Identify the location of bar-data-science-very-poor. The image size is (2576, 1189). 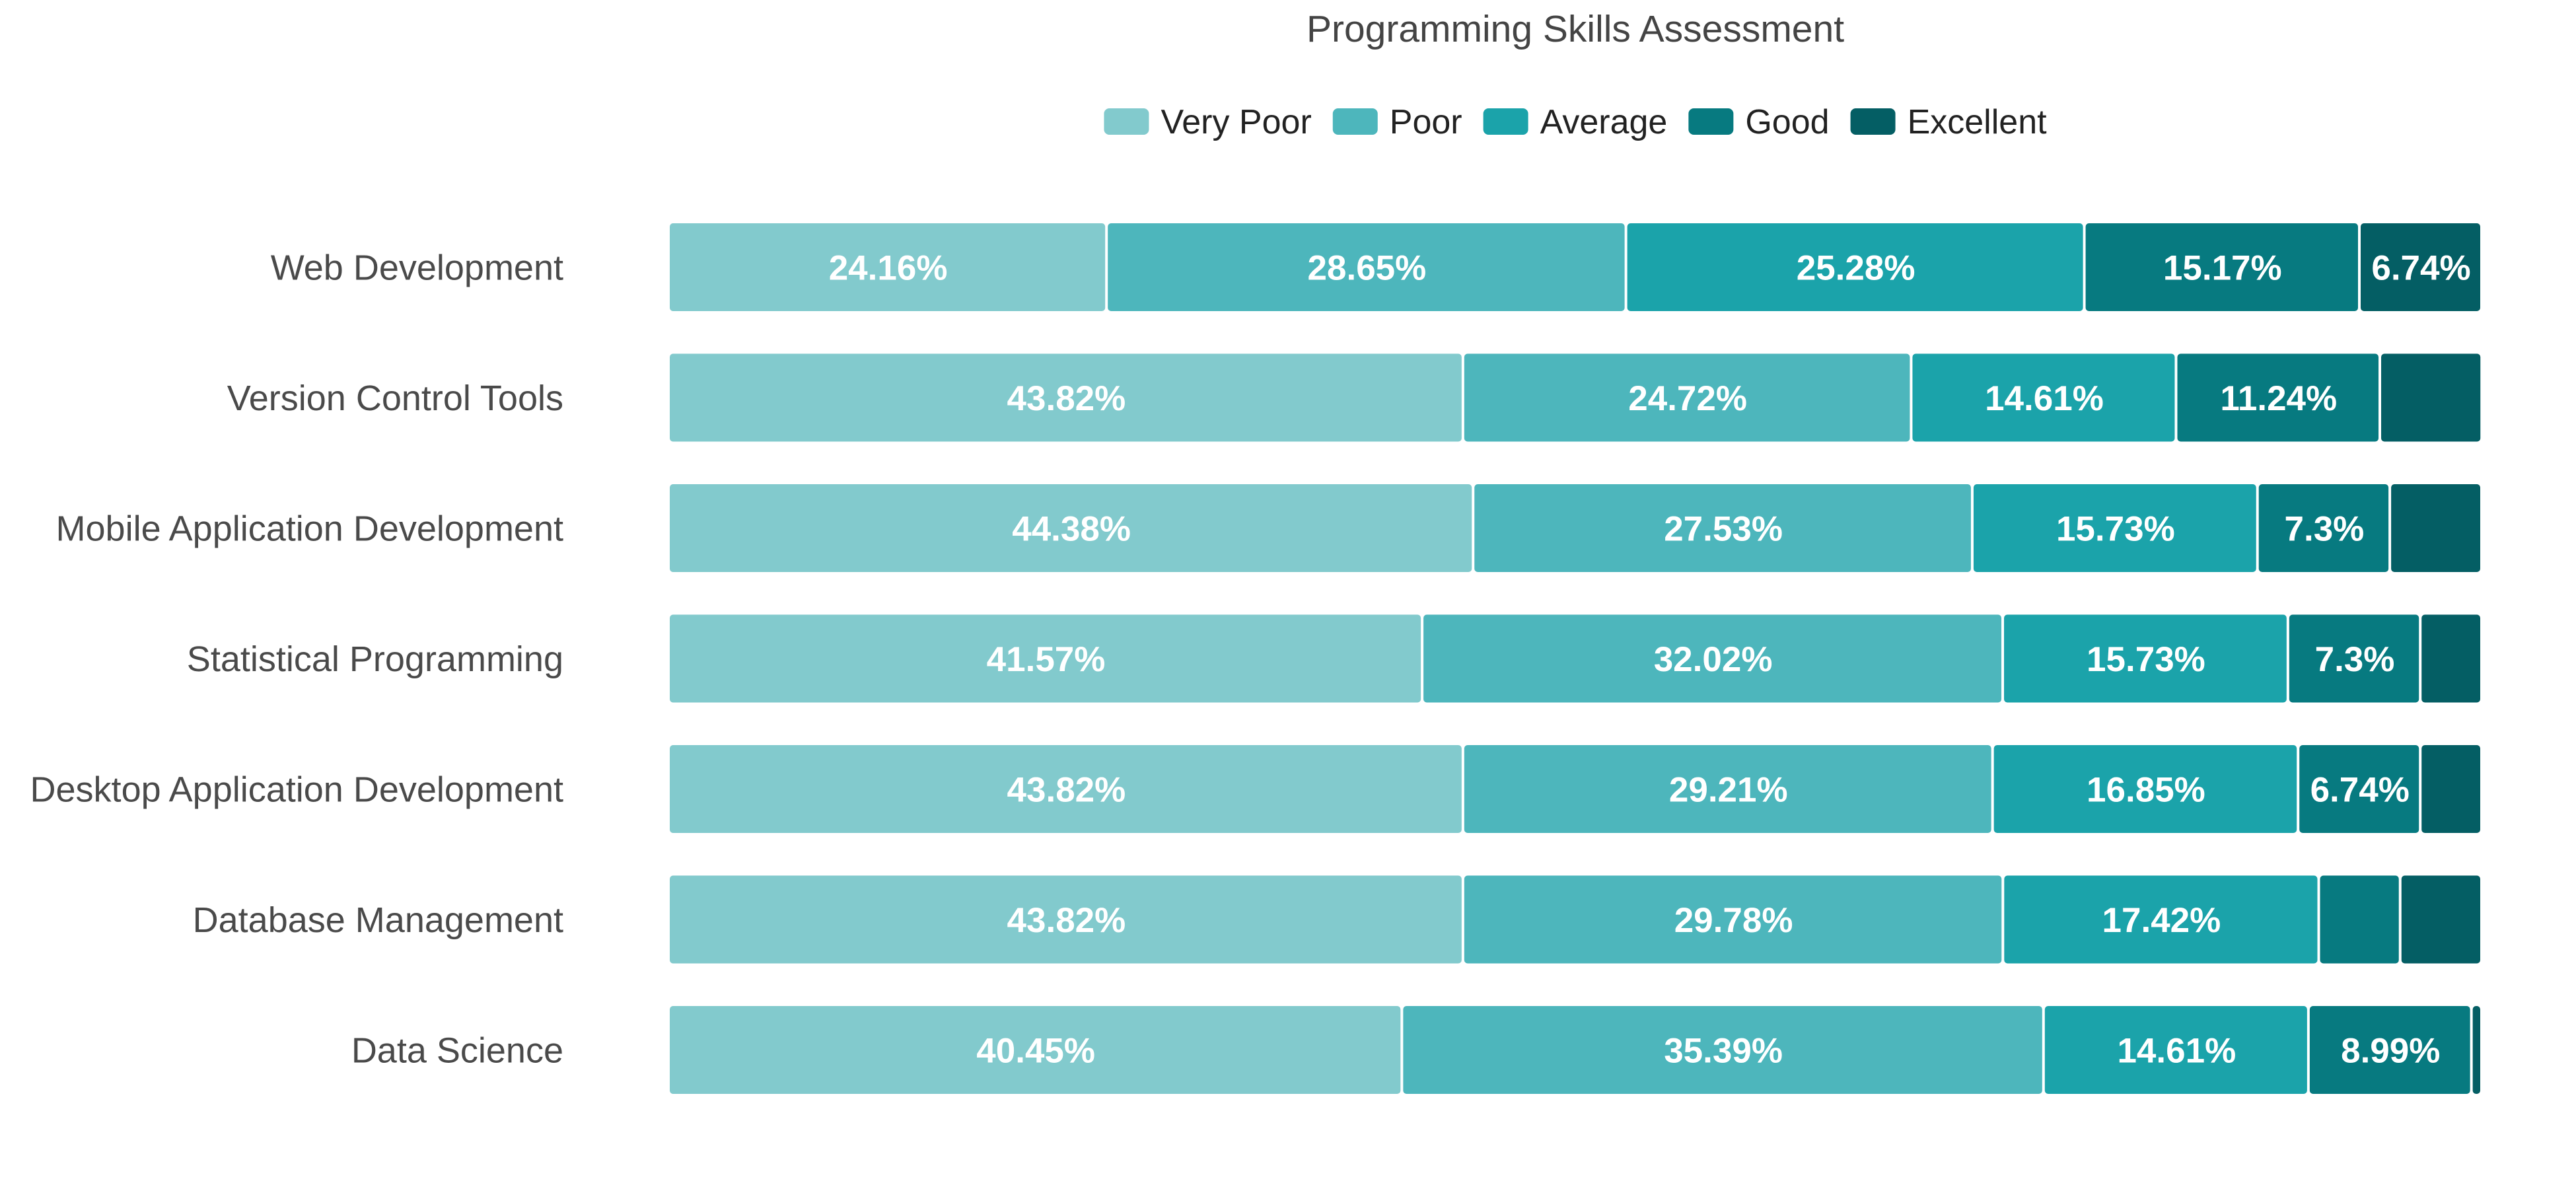
(1035, 1050).